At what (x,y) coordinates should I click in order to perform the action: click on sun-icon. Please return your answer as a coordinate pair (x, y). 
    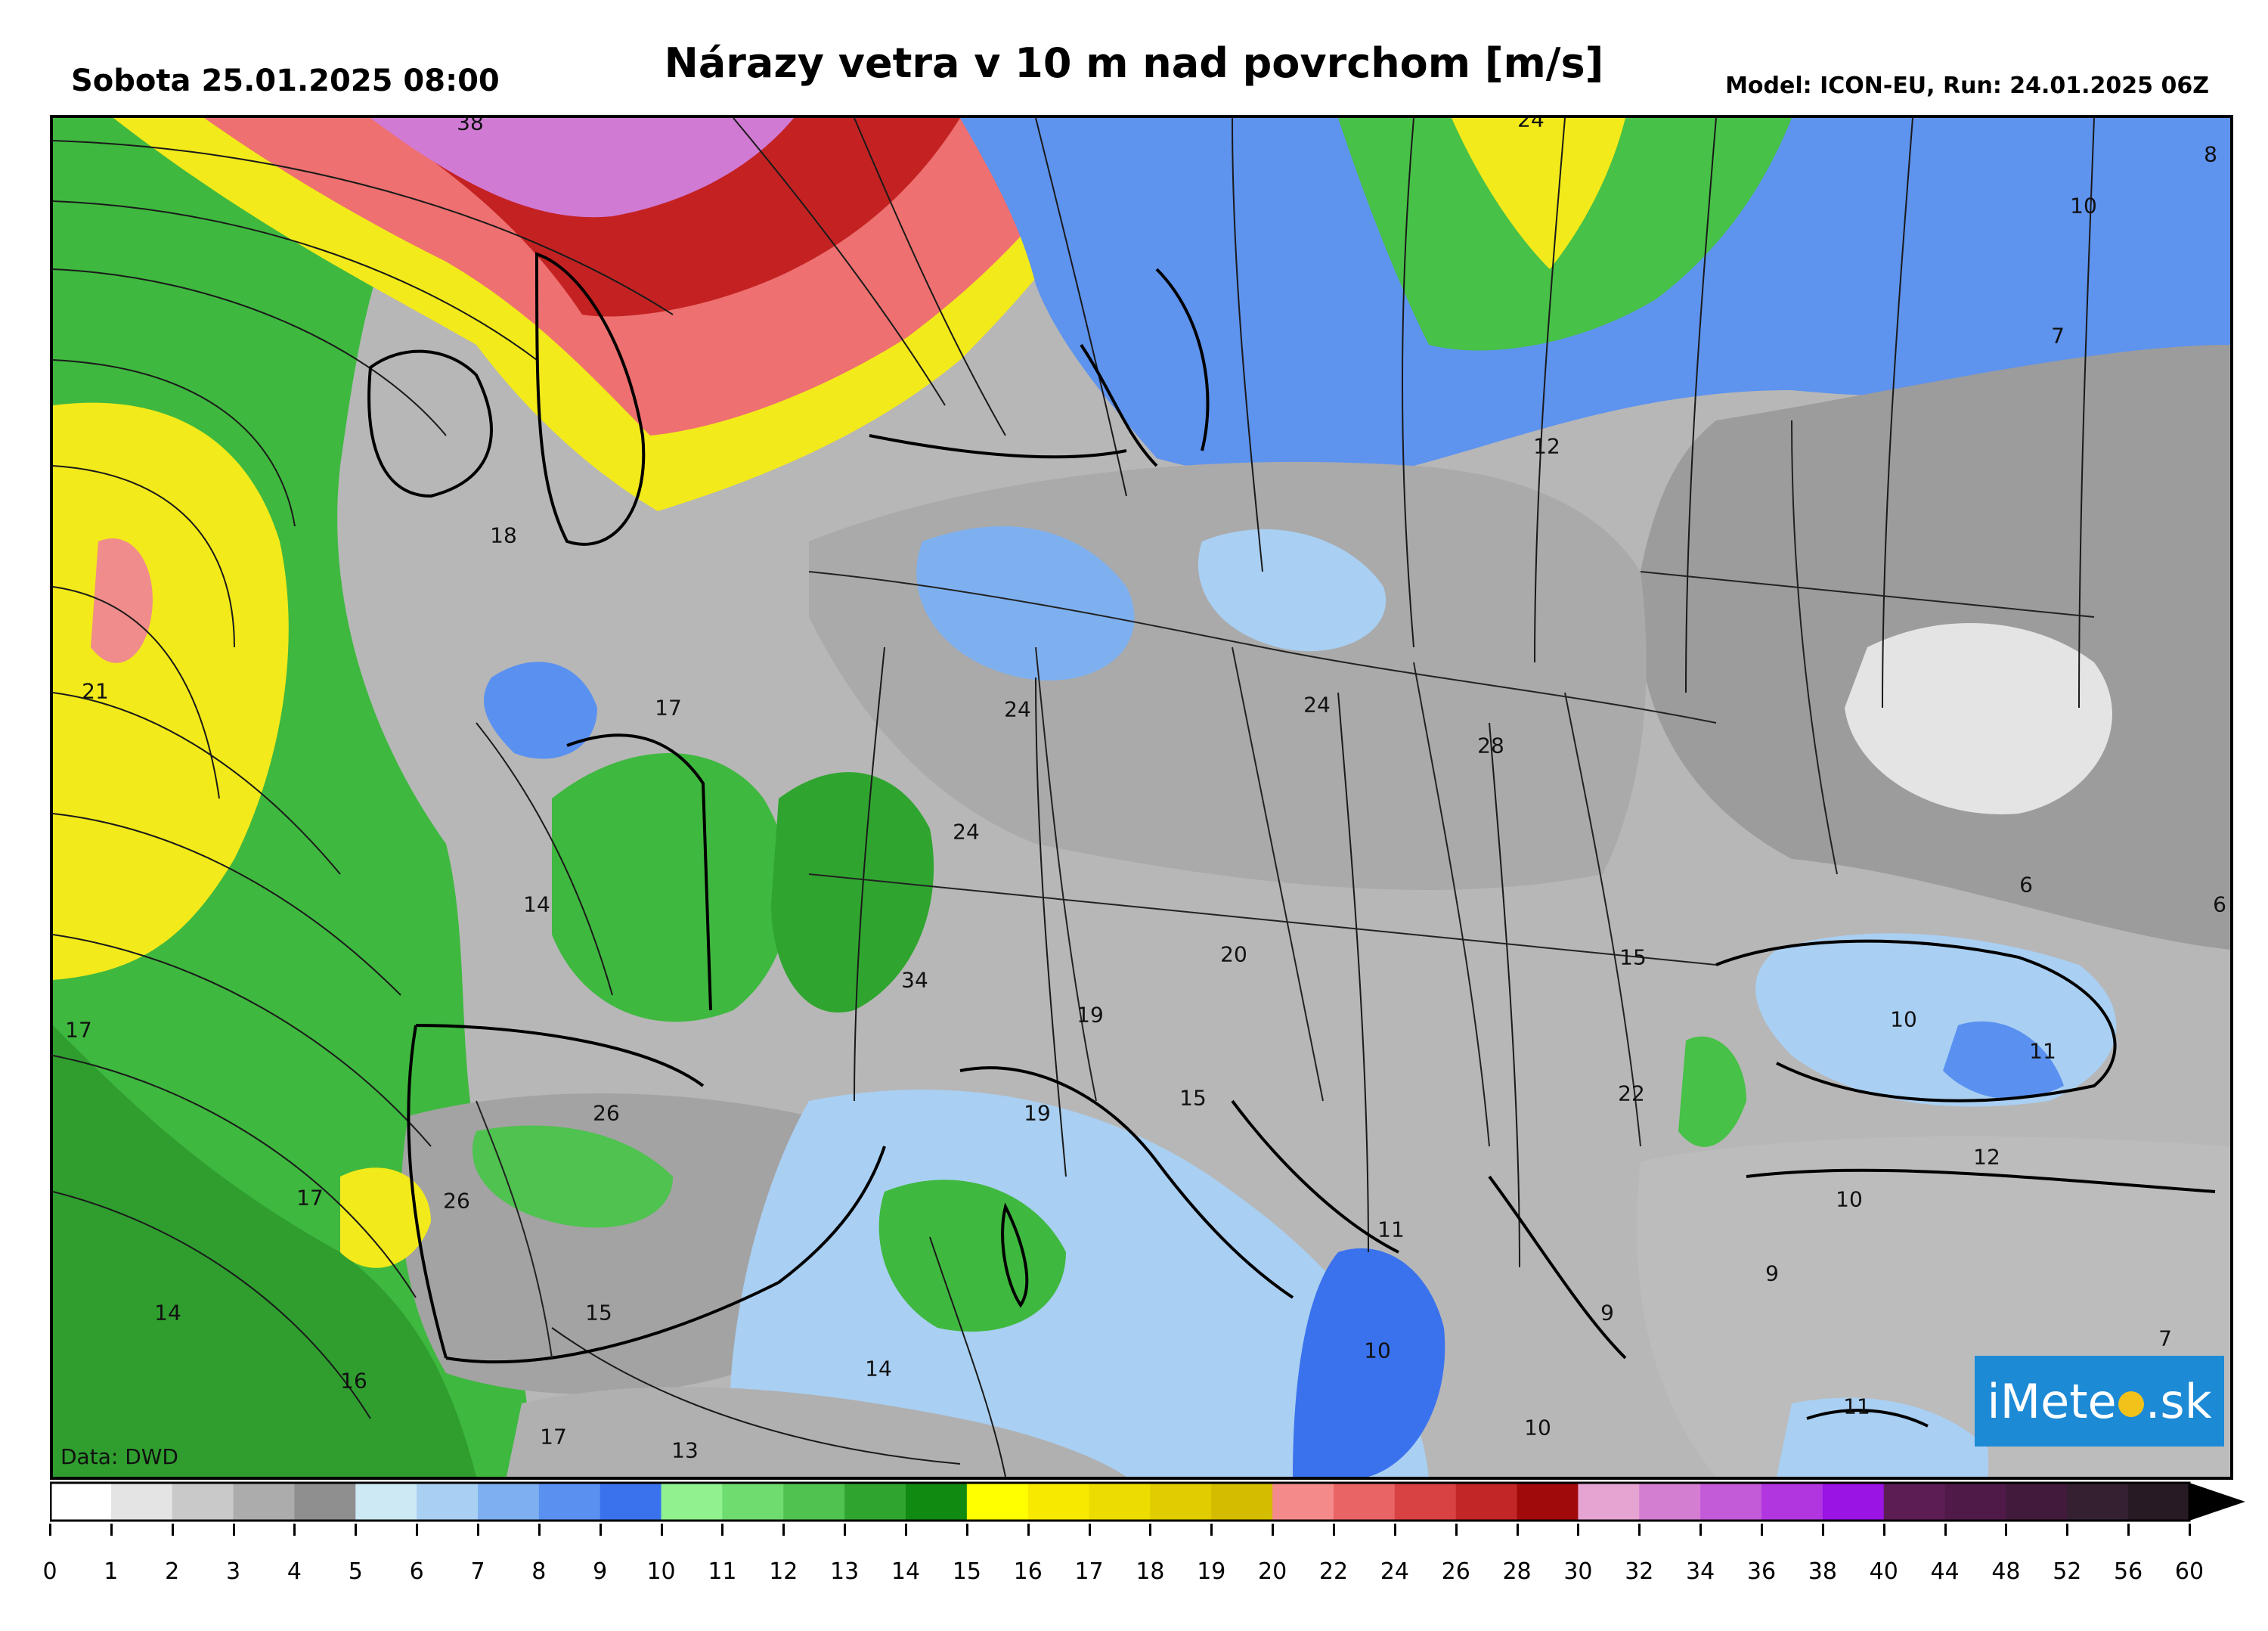
    Looking at the image, I should click on (2131, 1404).